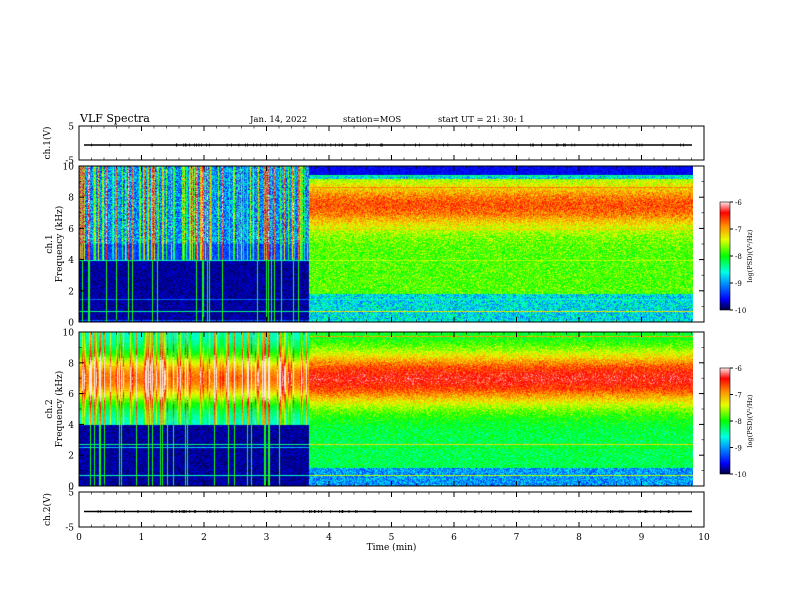  Describe the element at coordinates (481, 120) in the screenshot. I see `start-time-label: start UT = 21: 30: 1` at that location.